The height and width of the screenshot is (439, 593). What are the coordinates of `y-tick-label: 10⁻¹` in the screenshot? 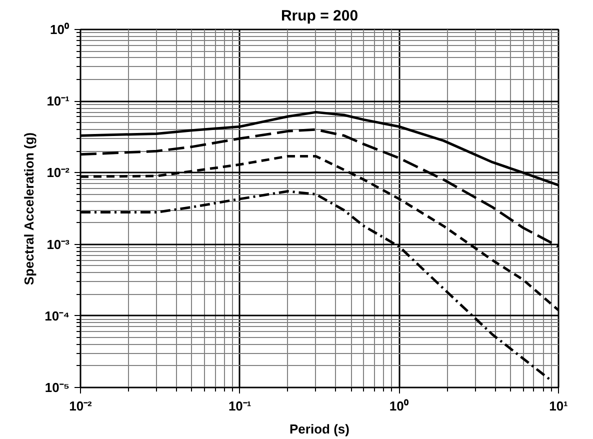 It's located at (58, 101).